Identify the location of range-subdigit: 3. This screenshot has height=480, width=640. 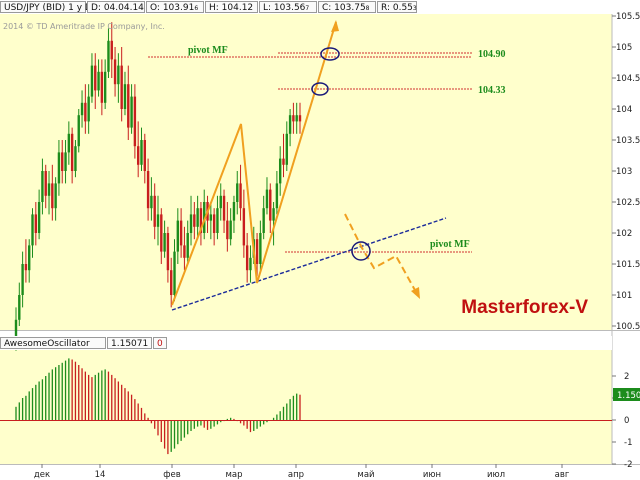
(414, 8).